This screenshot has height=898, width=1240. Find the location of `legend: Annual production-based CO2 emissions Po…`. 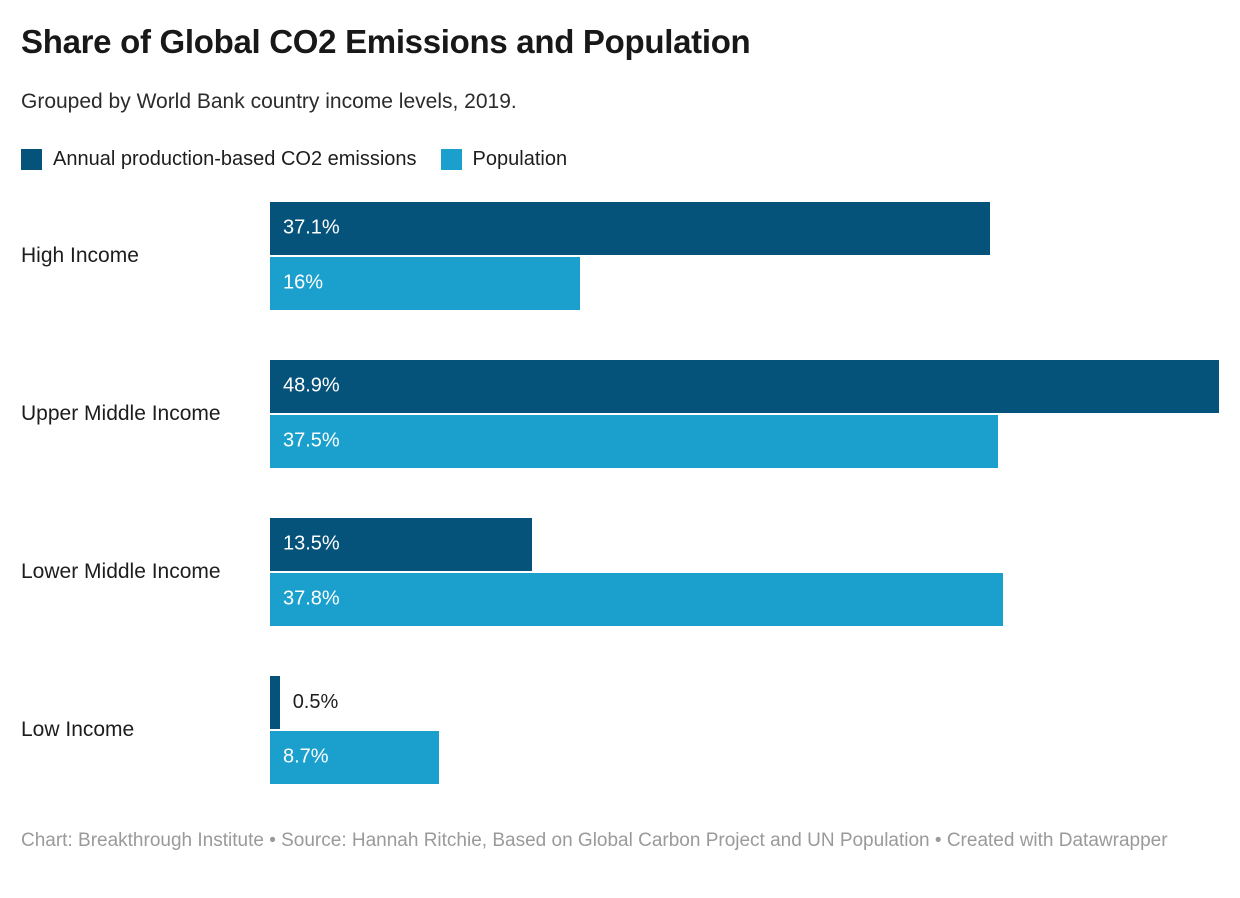

legend: Annual production-based CO2 emissions Po… is located at coordinates (620, 159).